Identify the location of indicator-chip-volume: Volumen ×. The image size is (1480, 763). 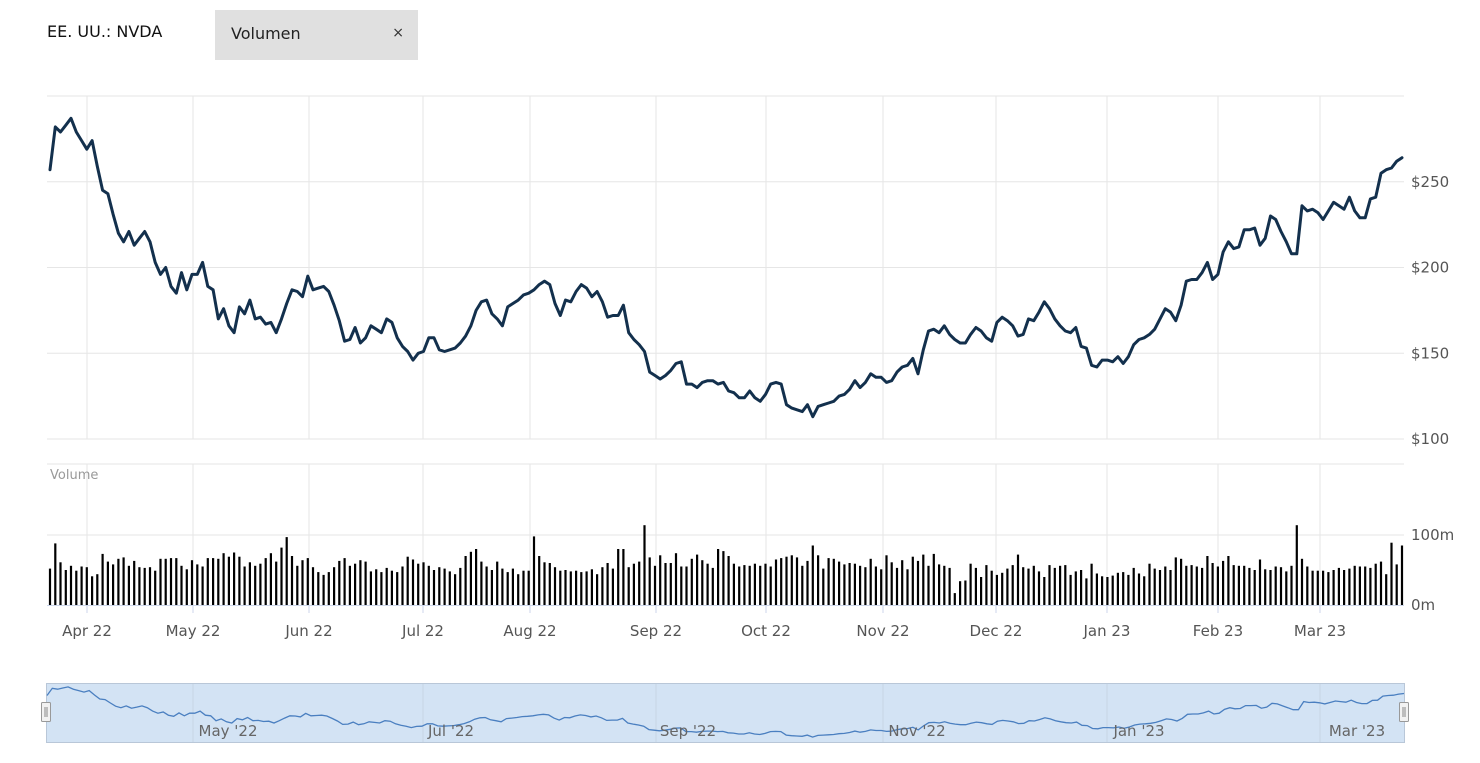
(316, 35).